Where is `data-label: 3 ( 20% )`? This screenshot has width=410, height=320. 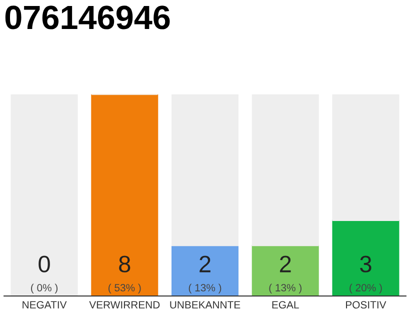 data-label: 3 ( 20% ) is located at coordinates (366, 275).